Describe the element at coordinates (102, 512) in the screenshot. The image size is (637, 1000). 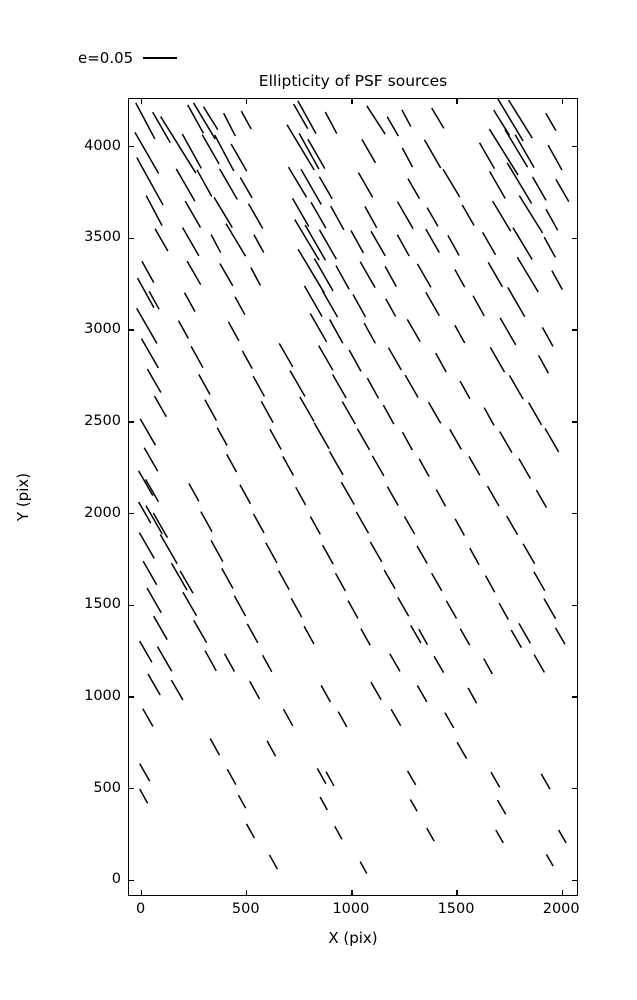
I see `y-tick-label: 2000` at that location.